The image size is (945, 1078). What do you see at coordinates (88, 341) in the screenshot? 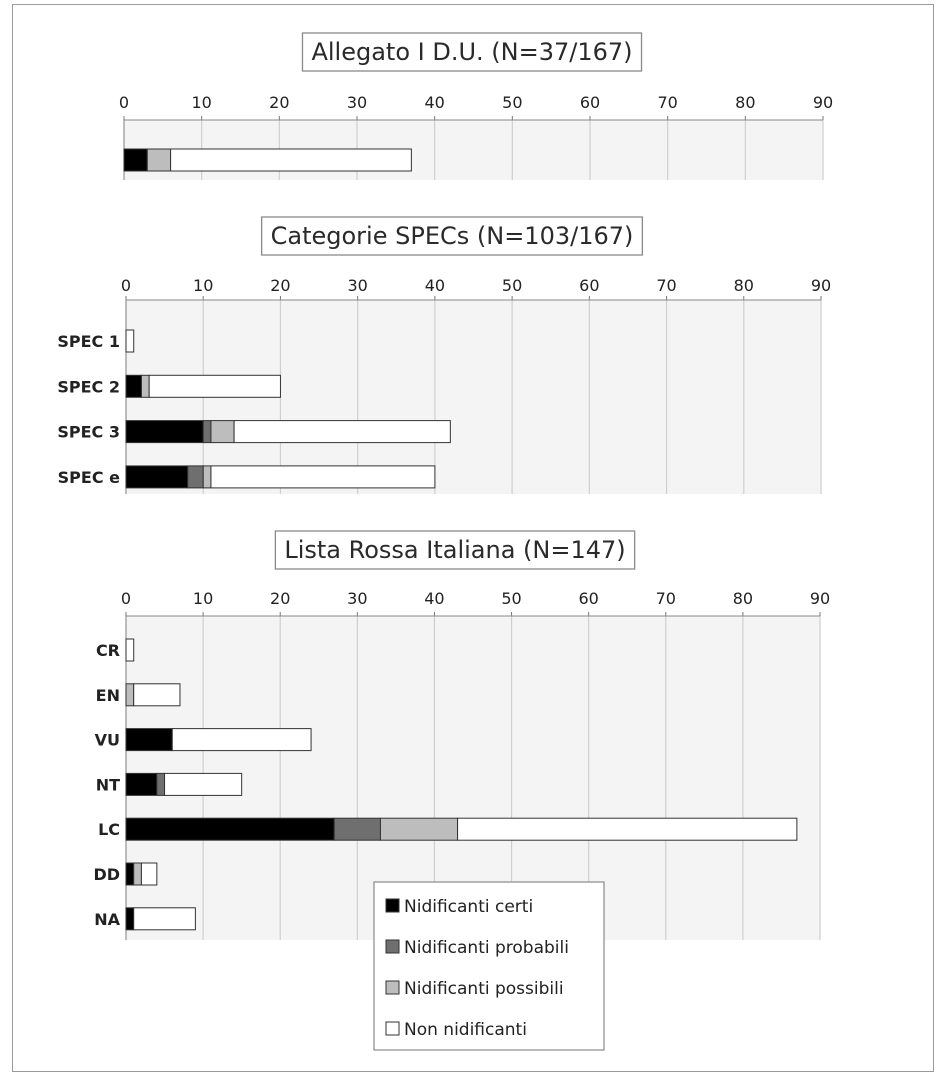
I see `category-label: SPEC 1` at bounding box center [88, 341].